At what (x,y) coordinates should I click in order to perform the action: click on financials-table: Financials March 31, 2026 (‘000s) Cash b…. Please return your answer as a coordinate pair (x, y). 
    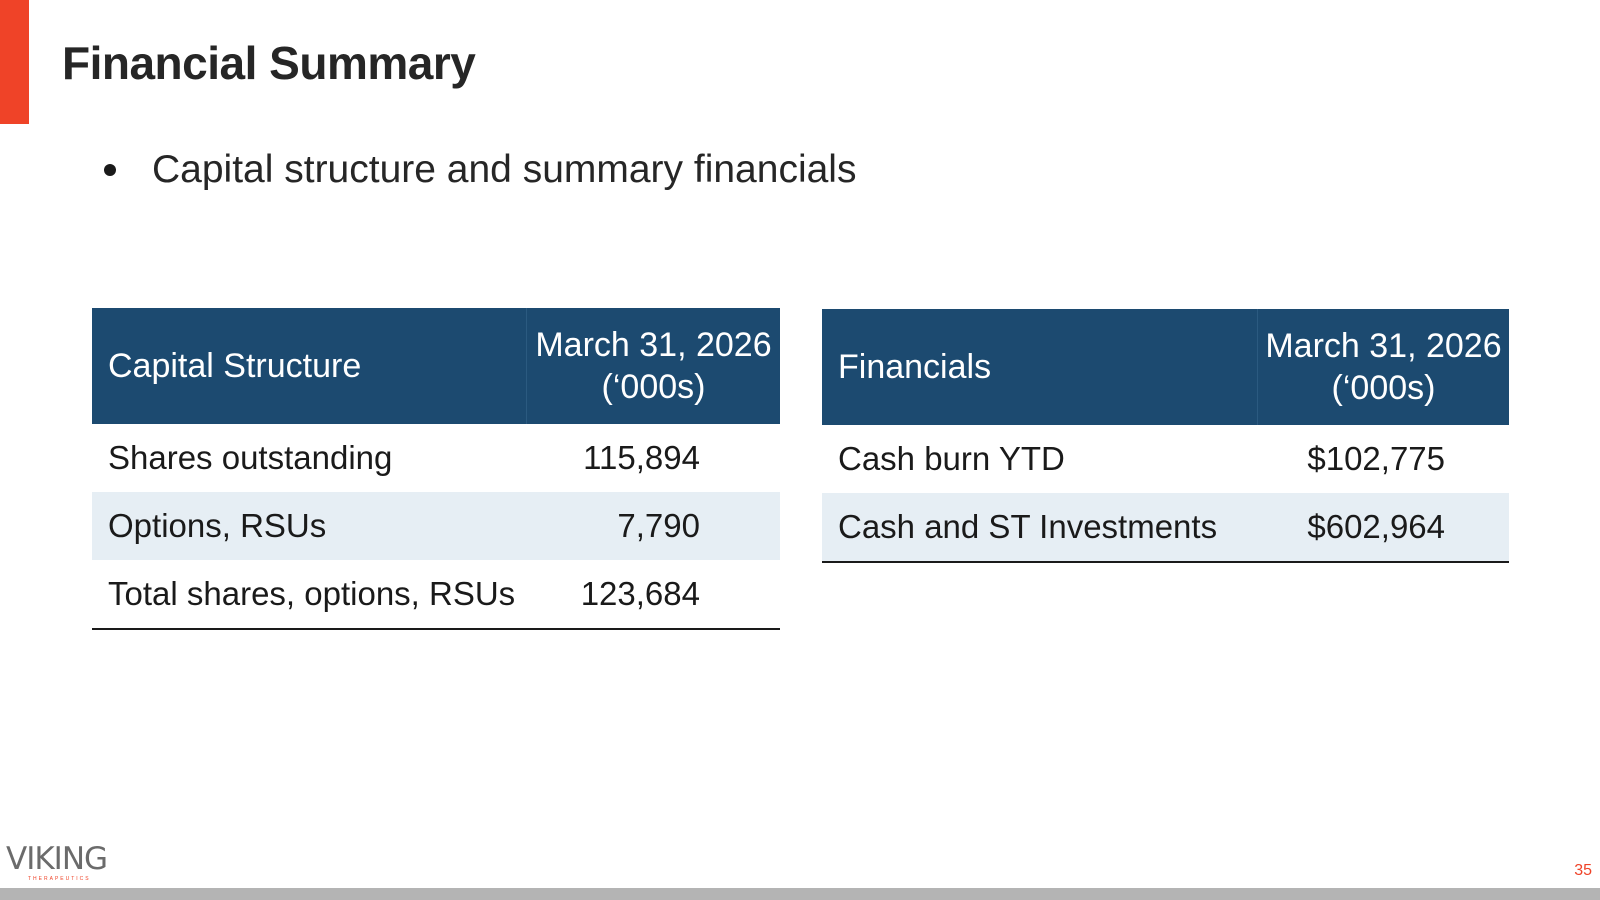
    Looking at the image, I should click on (1165, 436).